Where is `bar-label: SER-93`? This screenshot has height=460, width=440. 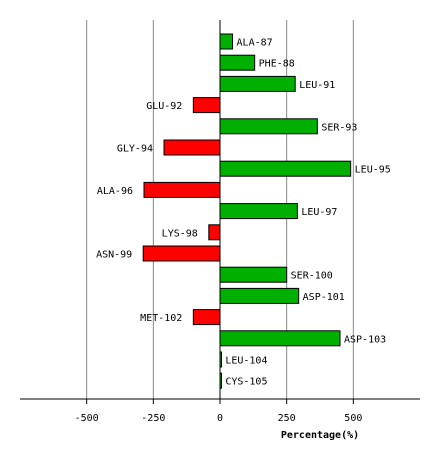 bar-label: SER-93 is located at coordinates (339, 127).